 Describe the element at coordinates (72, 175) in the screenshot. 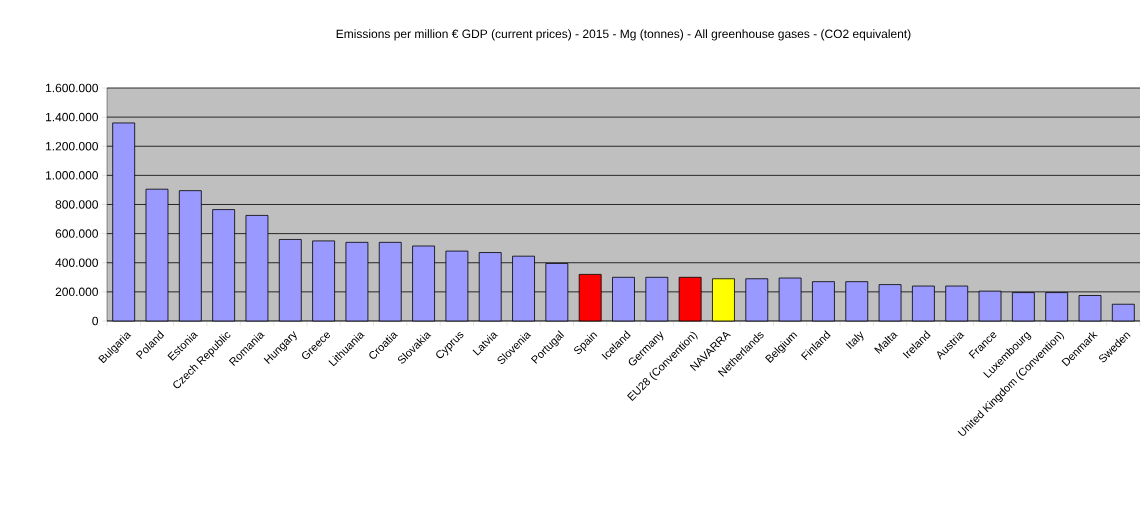

I see `y-tick-label: 1.000.000` at that location.